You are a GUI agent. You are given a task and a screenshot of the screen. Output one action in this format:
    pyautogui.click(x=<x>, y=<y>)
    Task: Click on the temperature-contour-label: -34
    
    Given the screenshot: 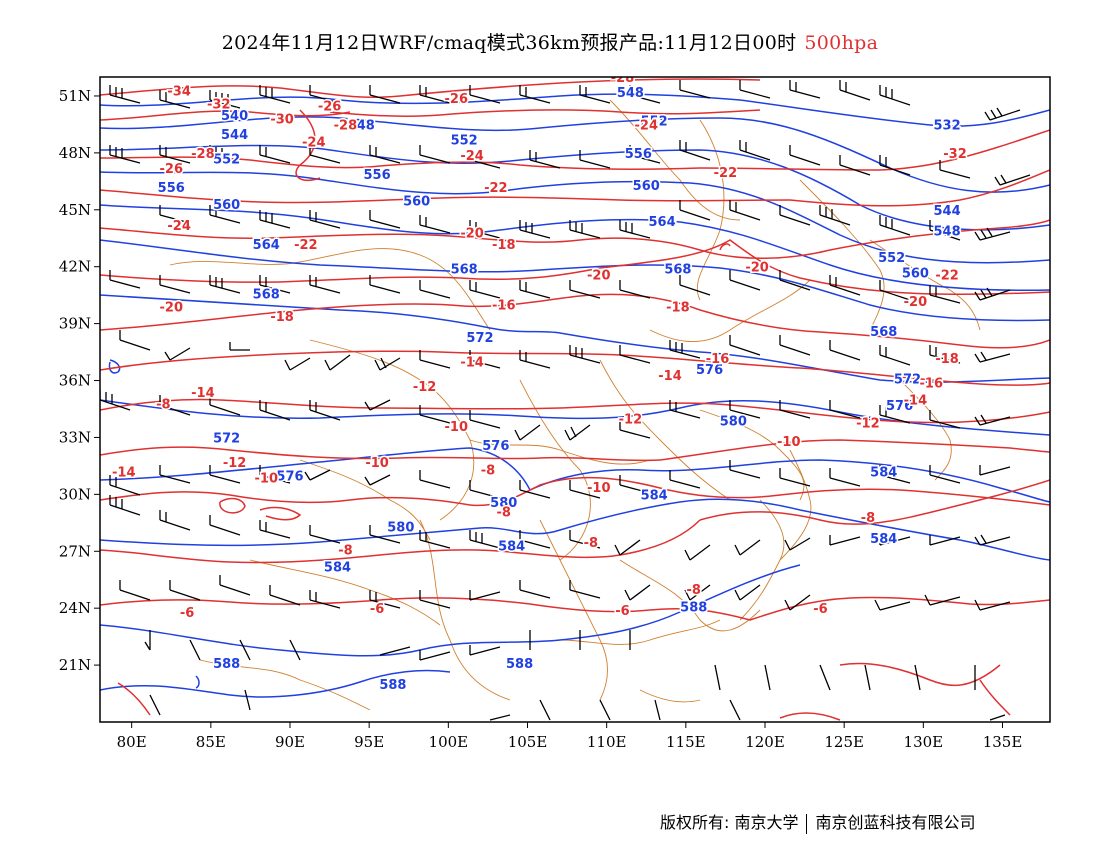 What is the action you would take?
    pyautogui.click(x=179, y=91)
    